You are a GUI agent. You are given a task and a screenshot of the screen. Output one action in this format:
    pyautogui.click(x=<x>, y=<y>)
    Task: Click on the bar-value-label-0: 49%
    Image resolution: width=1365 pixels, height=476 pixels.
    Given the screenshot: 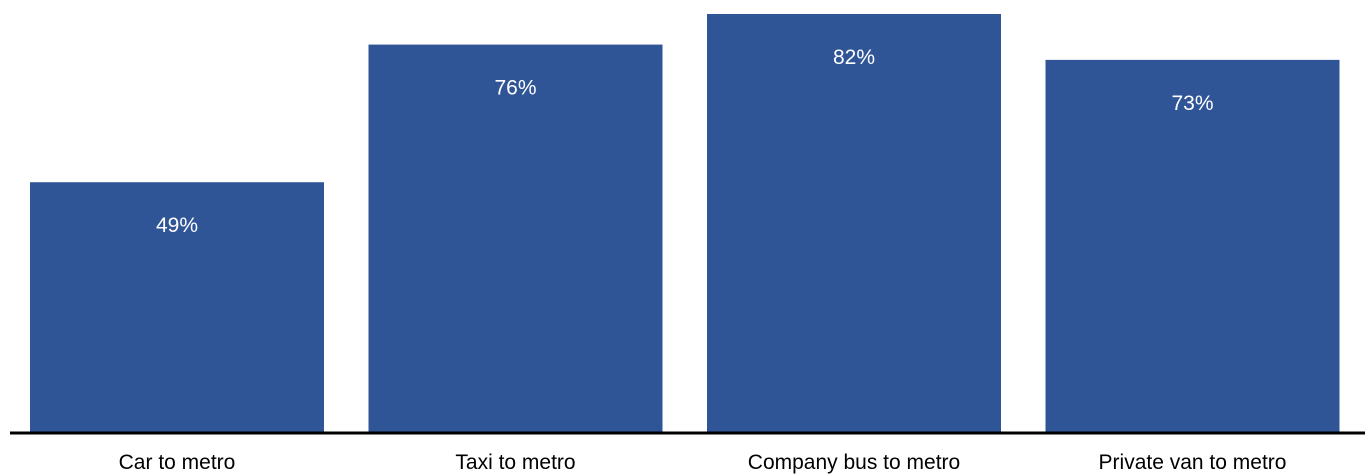 What is the action you would take?
    pyautogui.click(x=177, y=225)
    